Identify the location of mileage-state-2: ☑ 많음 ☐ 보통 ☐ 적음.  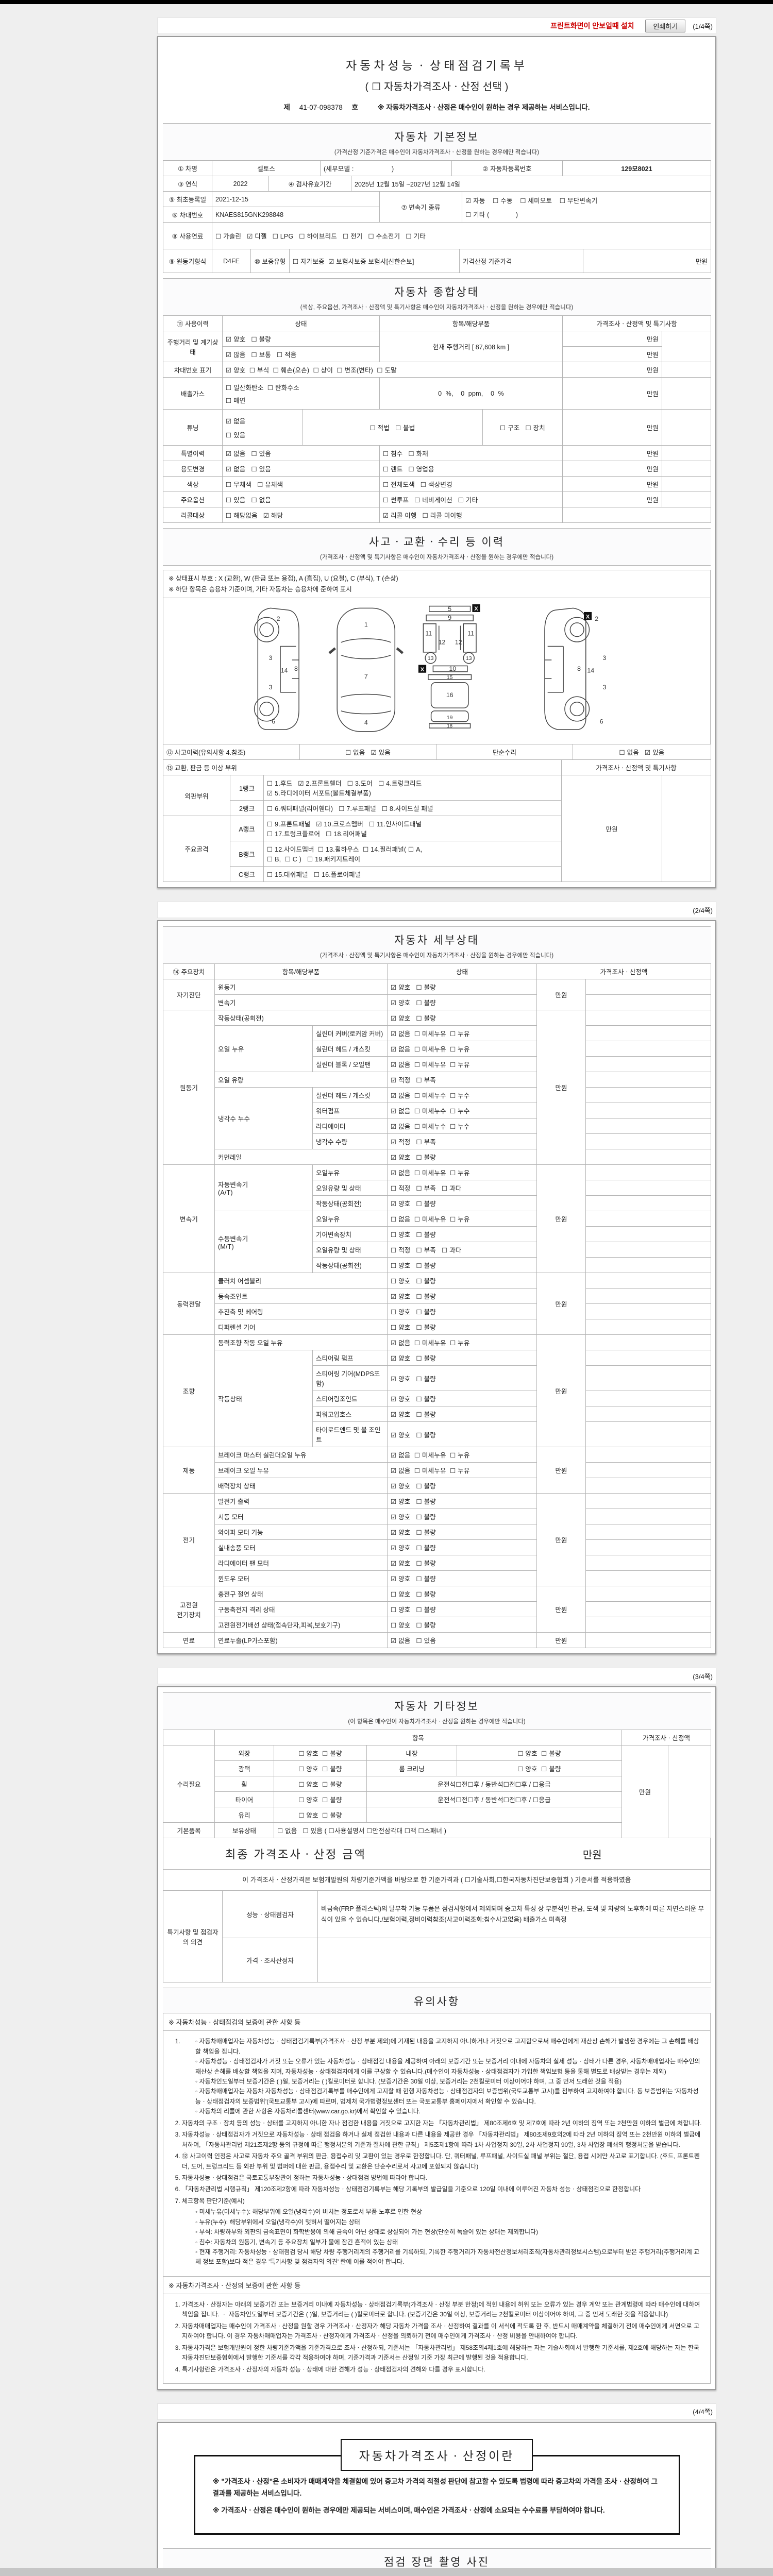
(301, 354).